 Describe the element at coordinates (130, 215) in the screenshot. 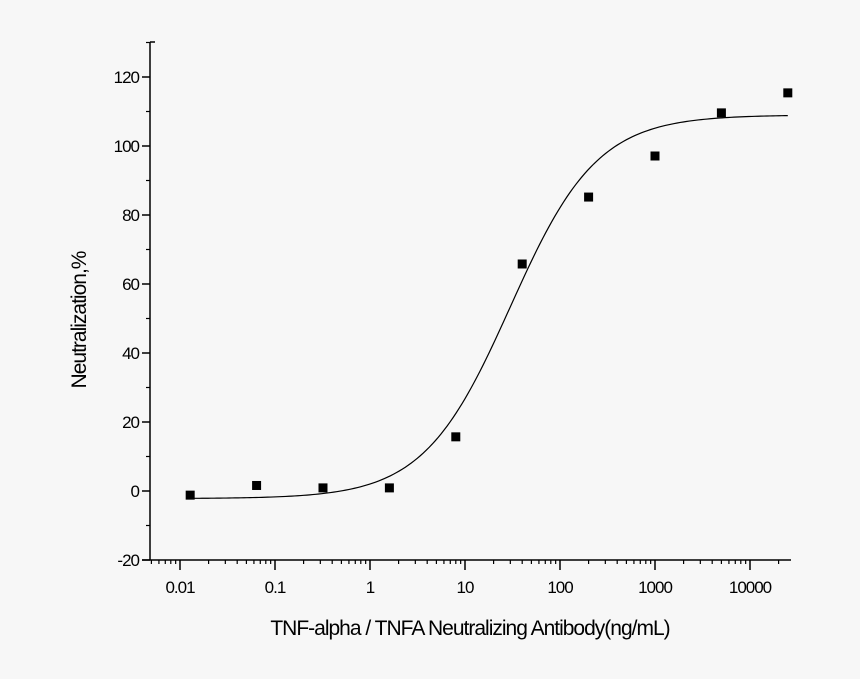

I see `y-tick-label: 80` at that location.